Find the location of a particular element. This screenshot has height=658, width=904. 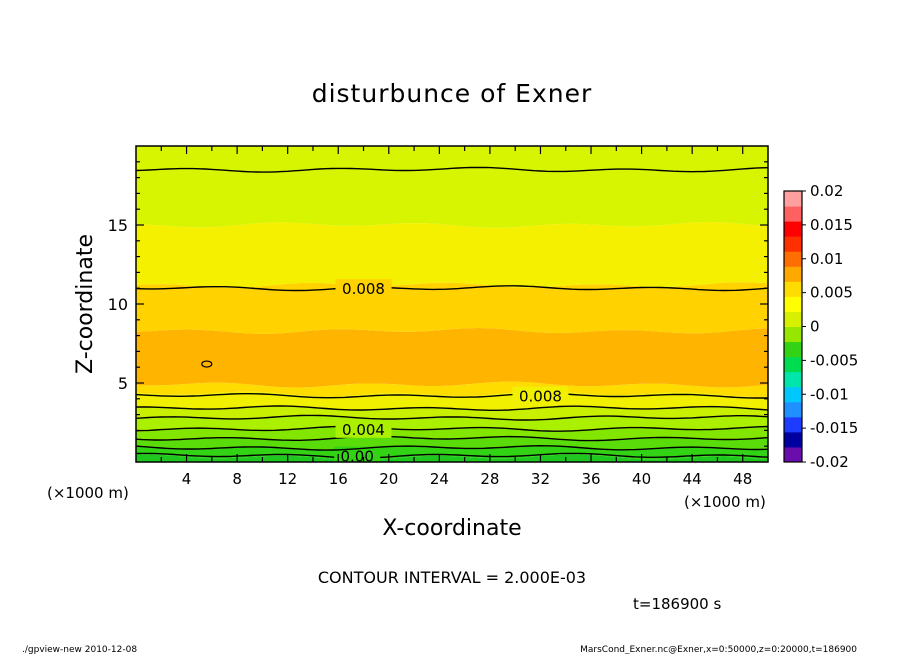

x-tick-label: 12 is located at coordinates (287, 479).